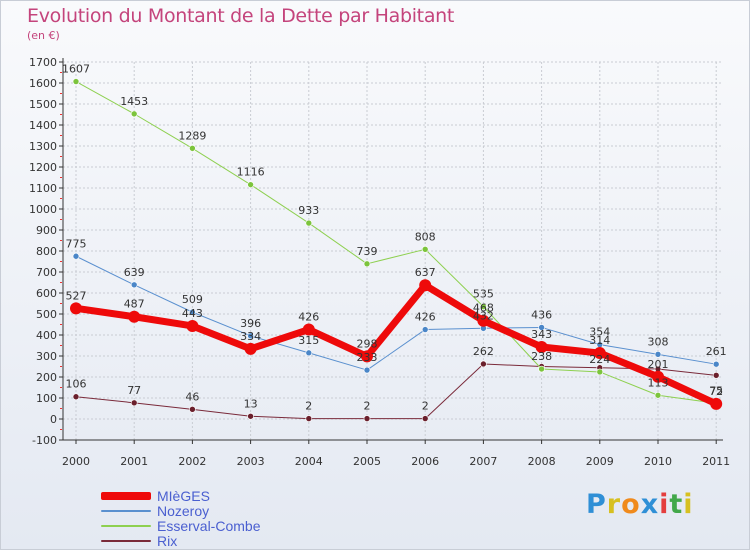 This screenshot has width=750, height=550. What do you see at coordinates (167, 540) in the screenshot?
I see `legend-label: Rix` at bounding box center [167, 540].